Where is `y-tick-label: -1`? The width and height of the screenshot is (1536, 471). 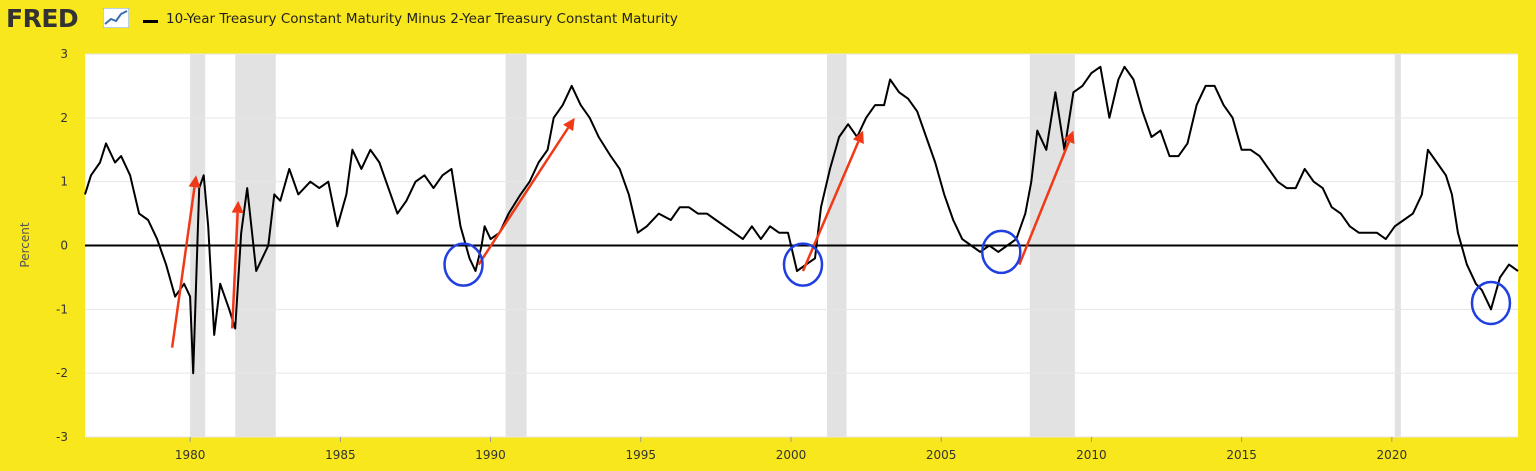
y-tick-label: -1 is located at coordinates (62, 309).